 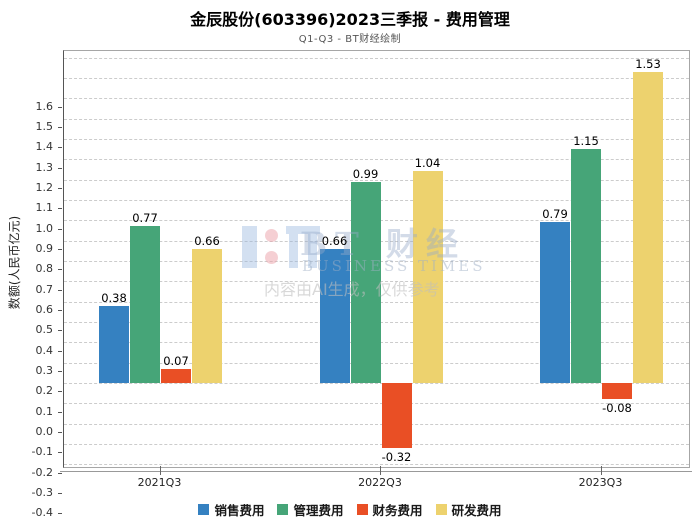 What do you see at coordinates (44, 269) in the screenshot?
I see `y-tick-label: 0.8` at bounding box center [44, 269].